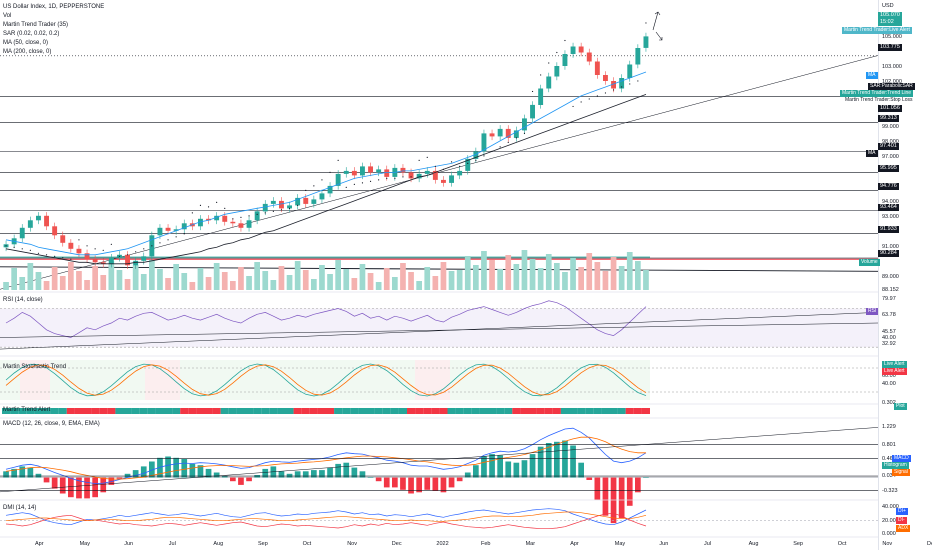 Image resolution: width=932 pixels, height=550 pixels. I want to click on x-axis-tick: 2022, so click(442, 544).